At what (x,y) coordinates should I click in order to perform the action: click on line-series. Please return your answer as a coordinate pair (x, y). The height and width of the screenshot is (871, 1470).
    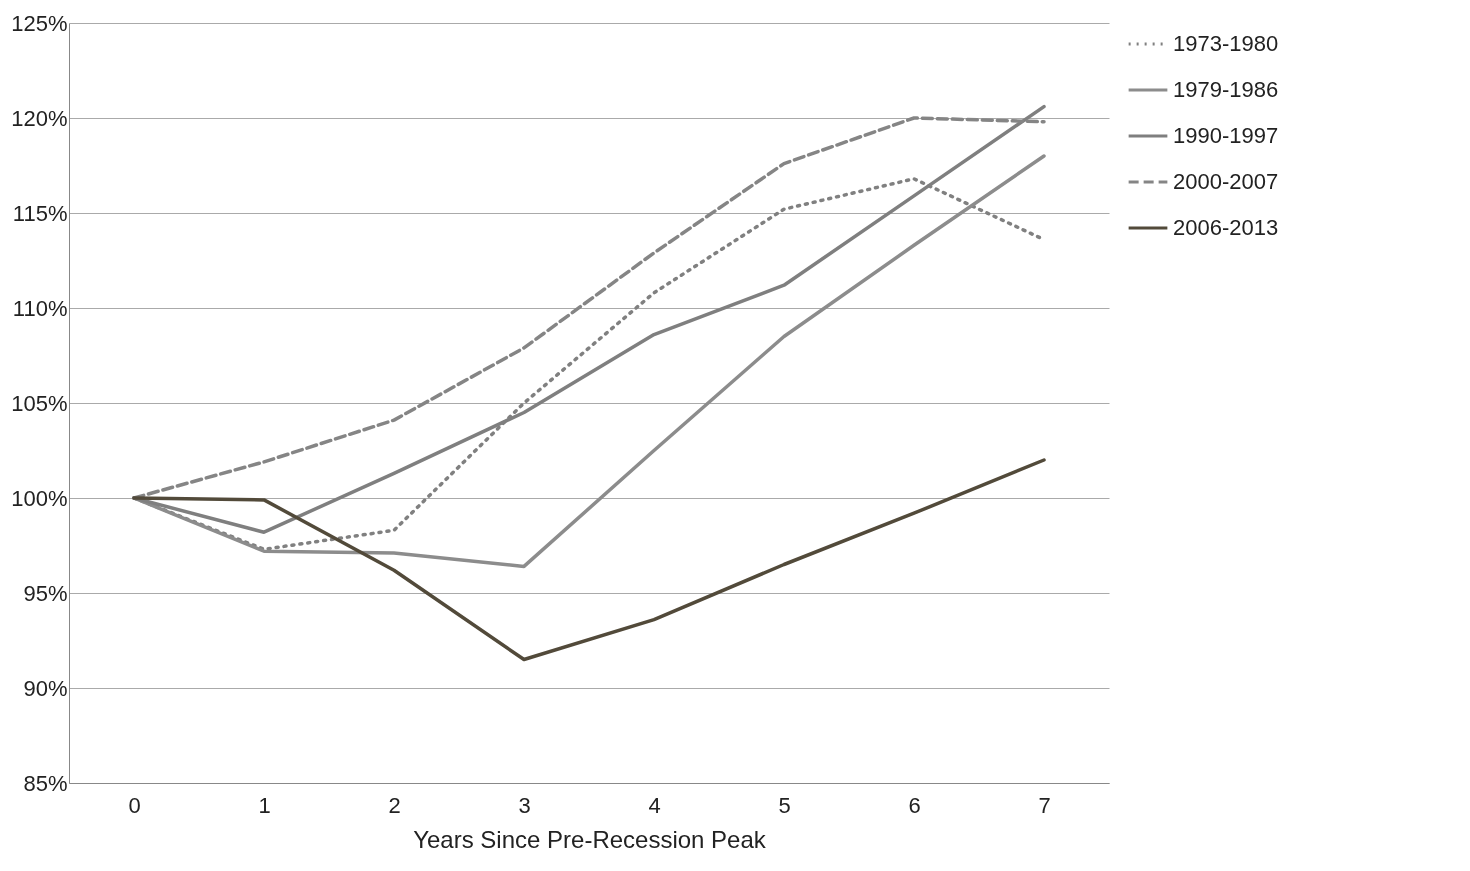
    Looking at the image, I should click on (589, 560).